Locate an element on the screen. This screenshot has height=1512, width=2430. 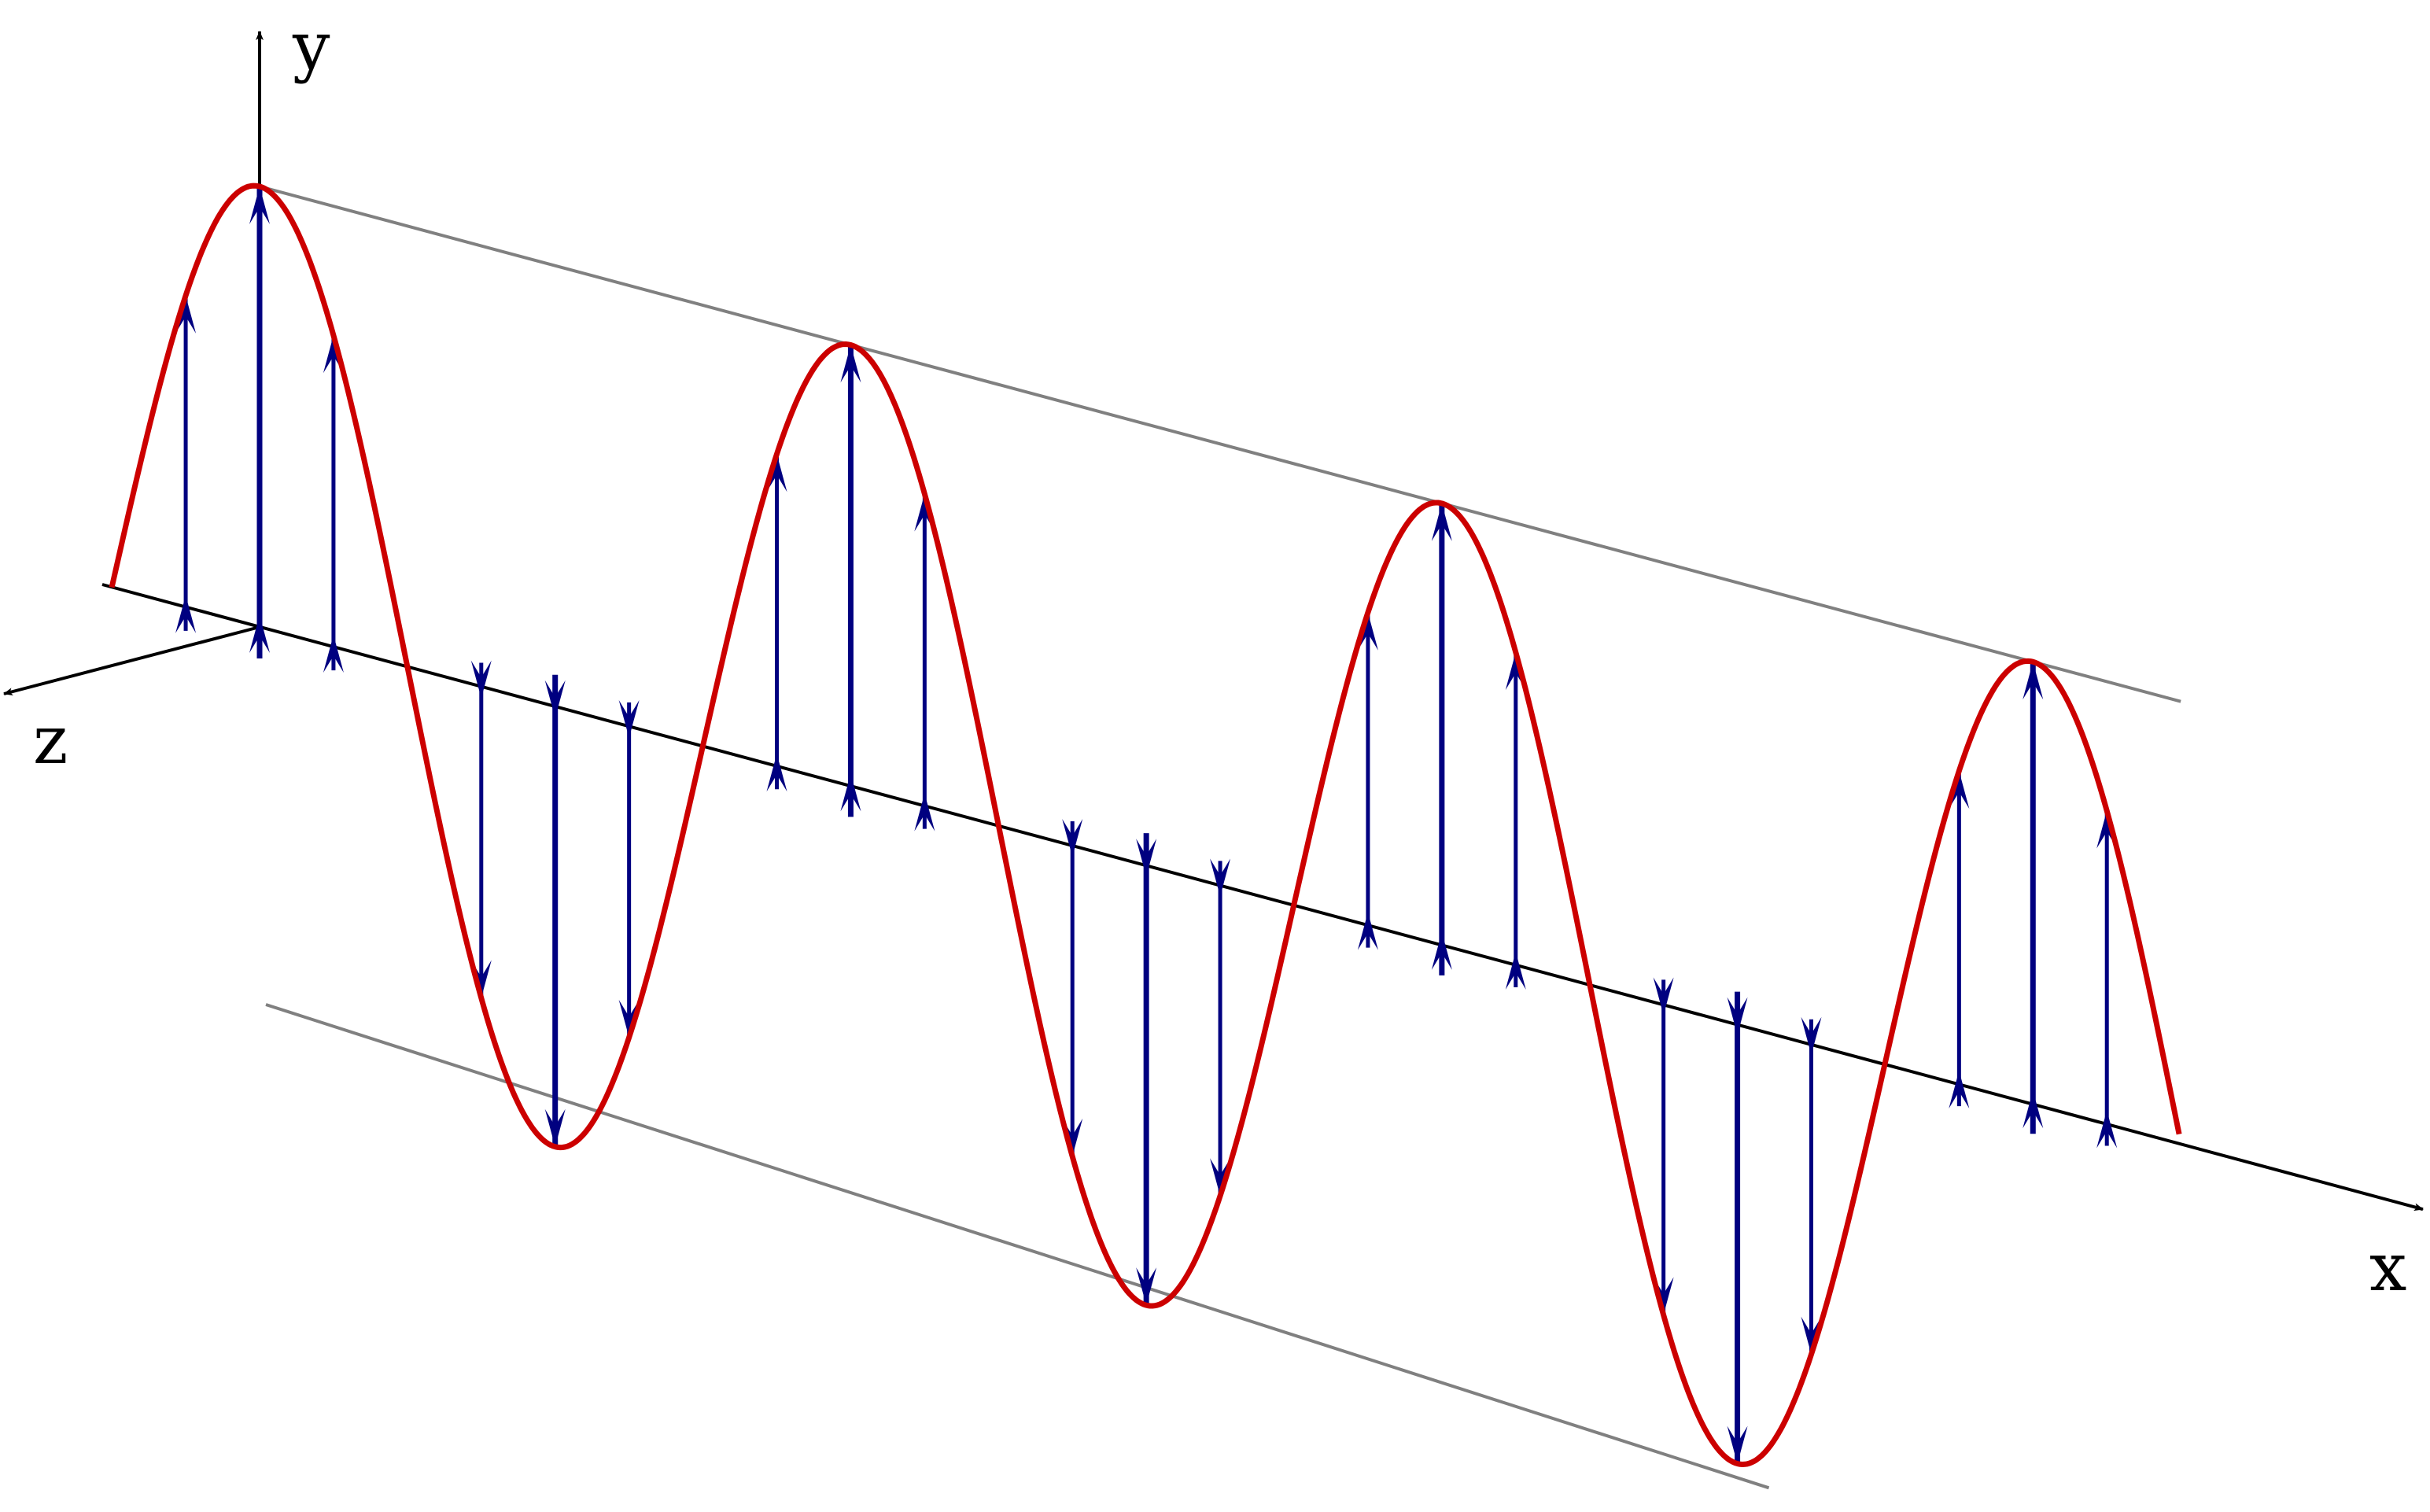
z-axis-line is located at coordinates (131, 660).